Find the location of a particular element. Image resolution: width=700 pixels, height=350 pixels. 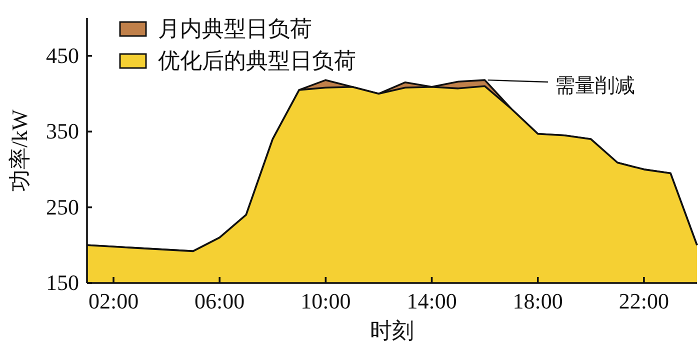

x-tick-label: 10:00 is located at coordinates (325, 301).